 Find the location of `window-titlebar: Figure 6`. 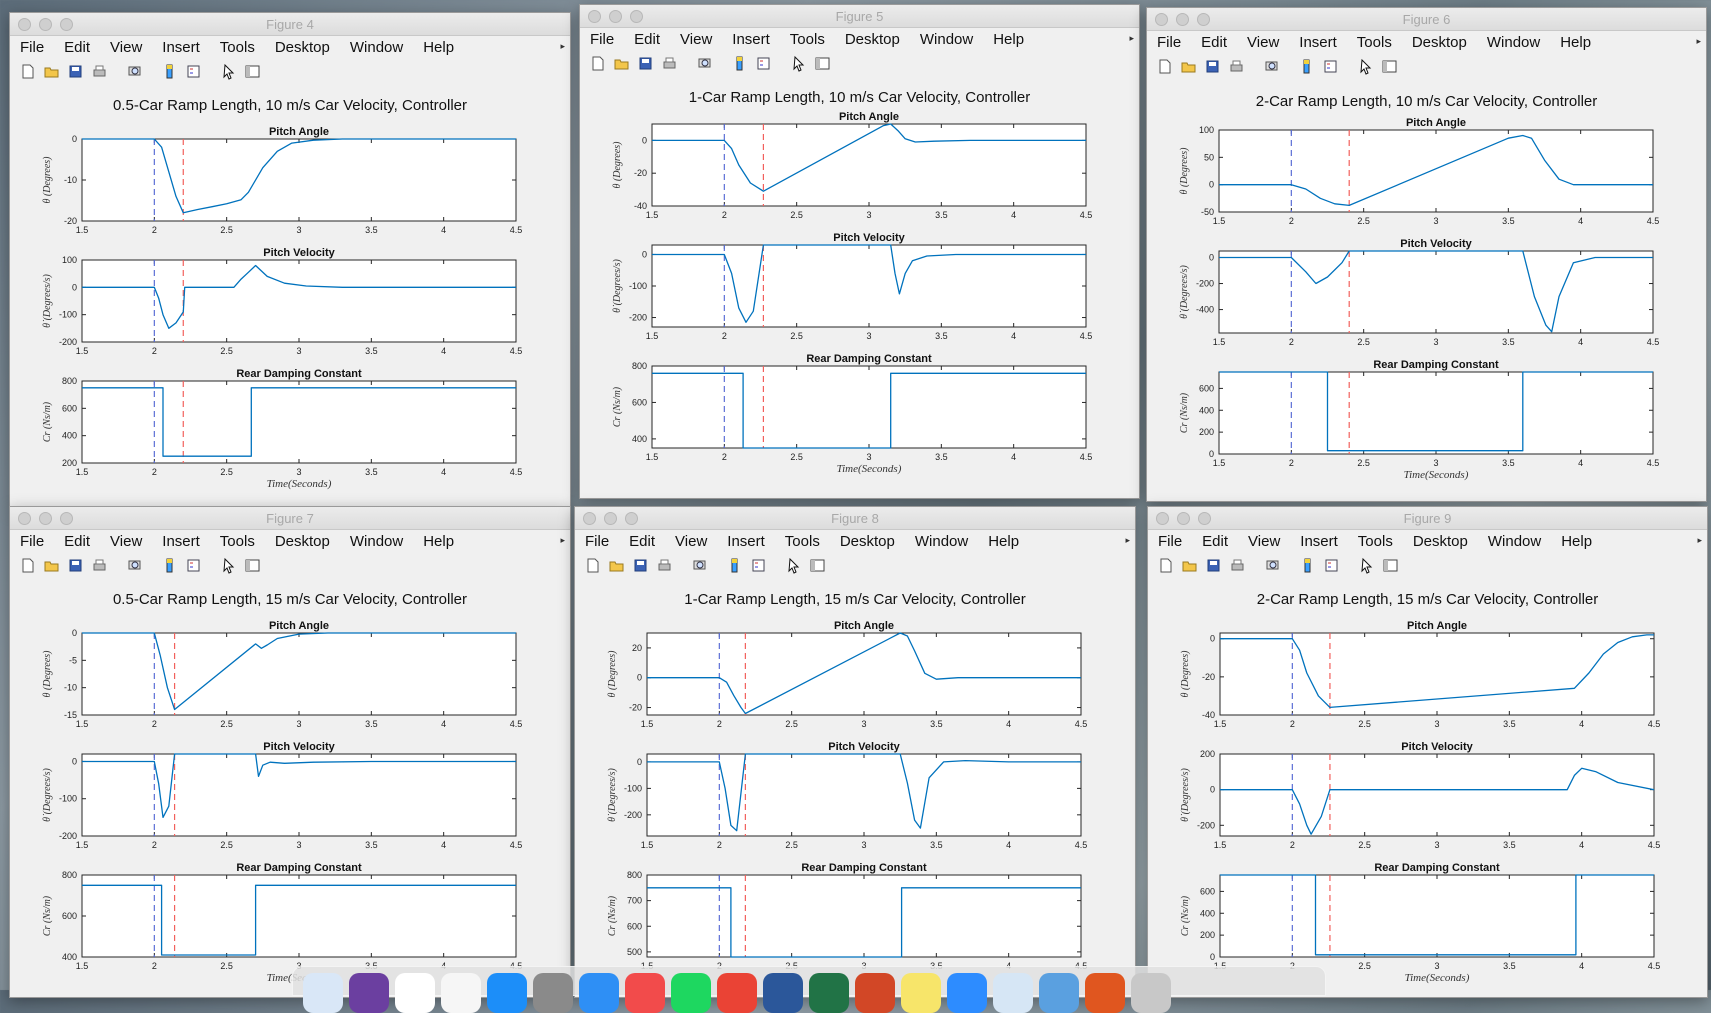

window-titlebar: Figure 6 is located at coordinates (1426, 19).